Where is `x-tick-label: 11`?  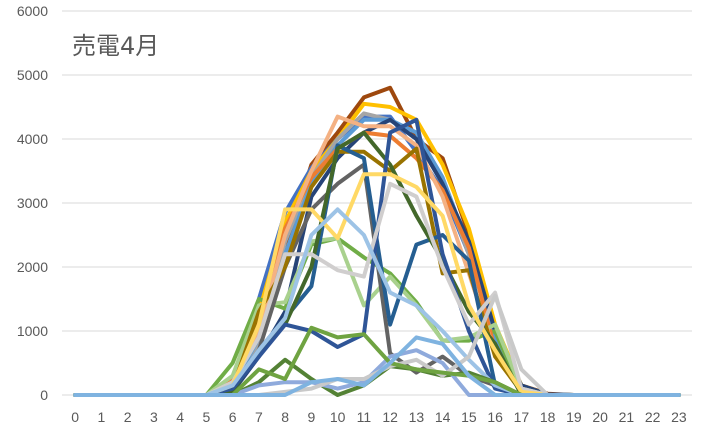 x-tick-label: 11 is located at coordinates (364, 417).